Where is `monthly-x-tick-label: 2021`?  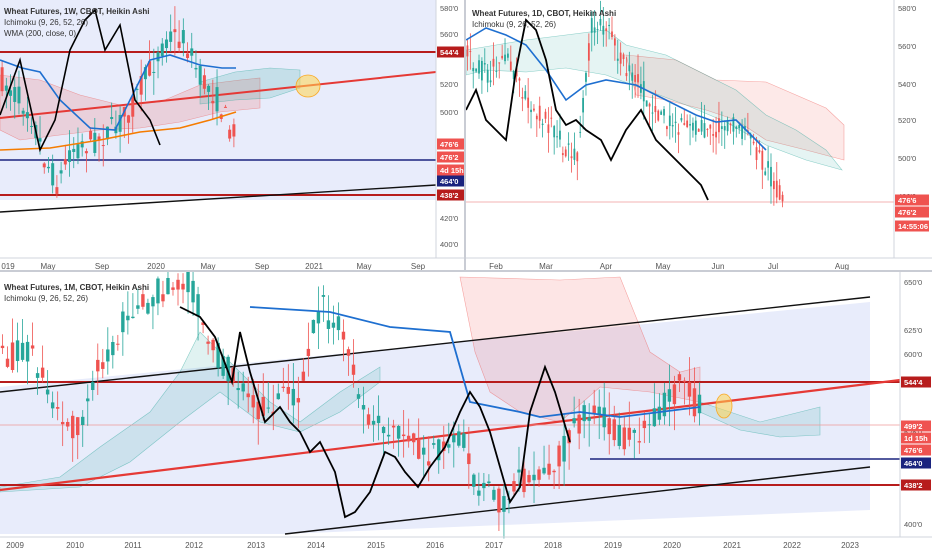
monthly-x-tick-label: 2021 is located at coordinates (732, 545).